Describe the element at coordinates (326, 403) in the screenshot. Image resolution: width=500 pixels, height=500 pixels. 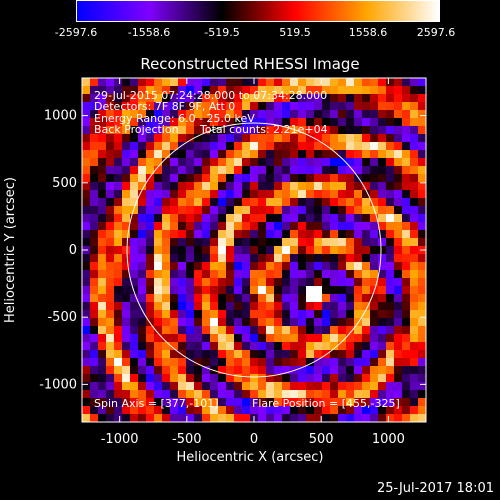
I see `flare-position-annotation: Flare Position = [455,-325]` at that location.